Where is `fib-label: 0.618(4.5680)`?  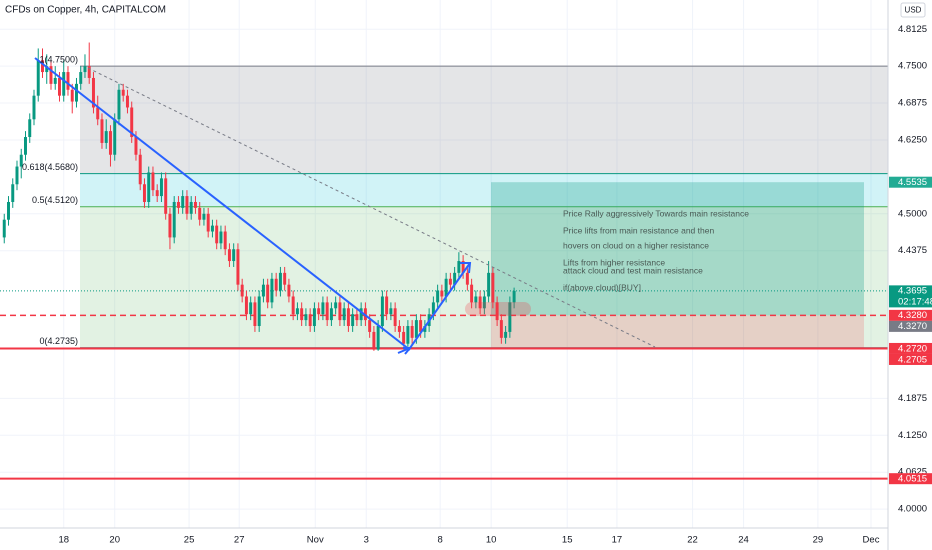 fib-label: 0.618(4.5680) is located at coordinates (50, 167).